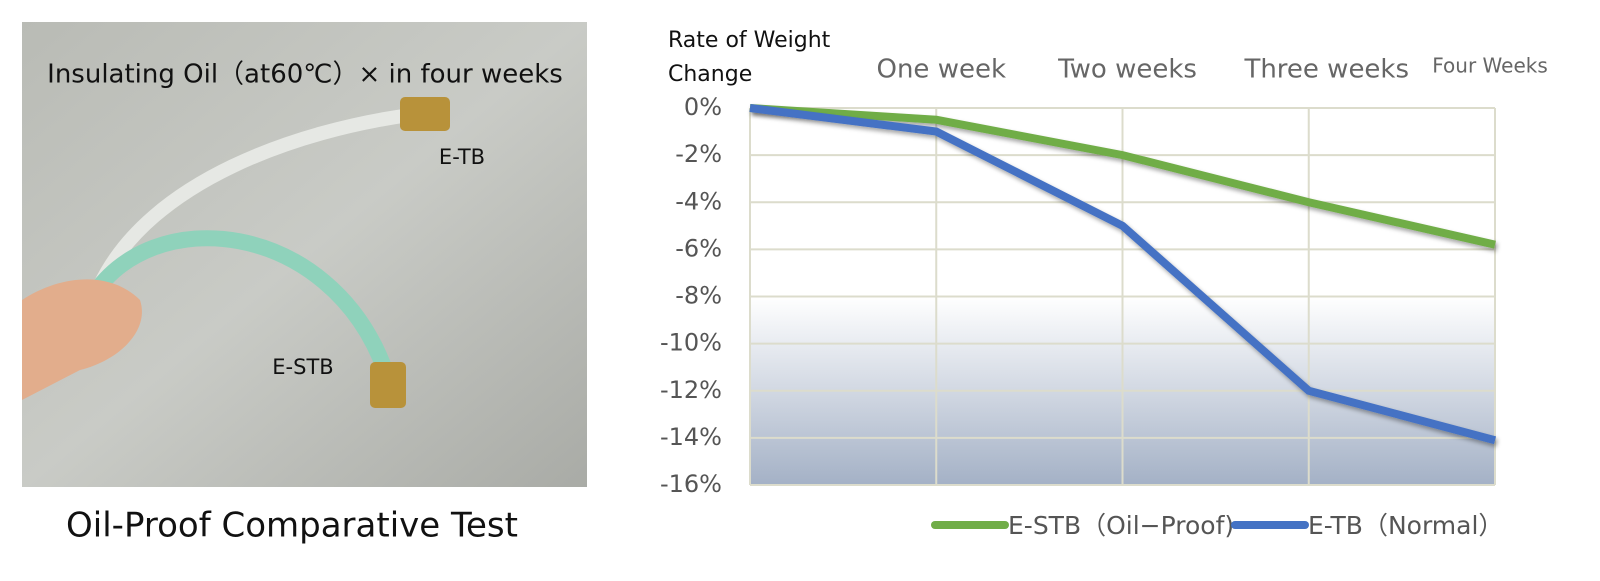 Image resolution: width=1600 pixels, height=581 pixels. What do you see at coordinates (302, 367) in the screenshot?
I see `photo-label: E-STB` at bounding box center [302, 367].